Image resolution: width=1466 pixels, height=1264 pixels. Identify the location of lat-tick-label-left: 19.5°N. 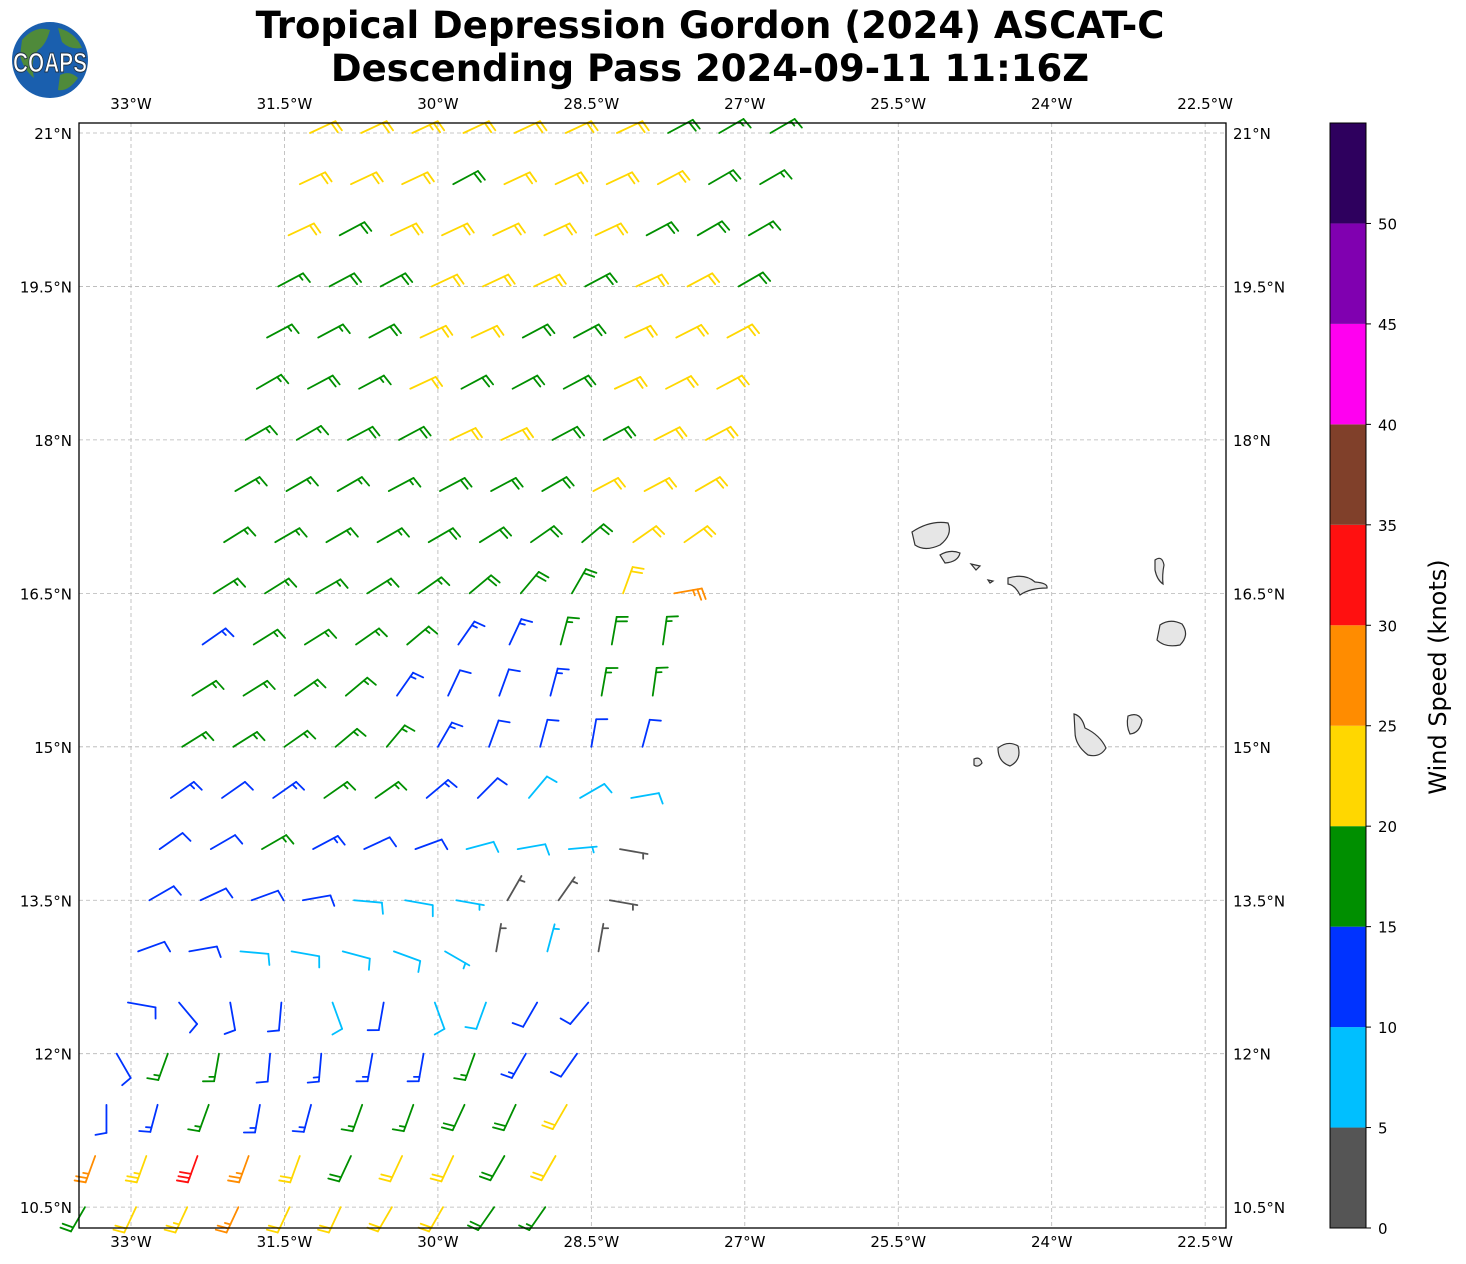
(46, 287).